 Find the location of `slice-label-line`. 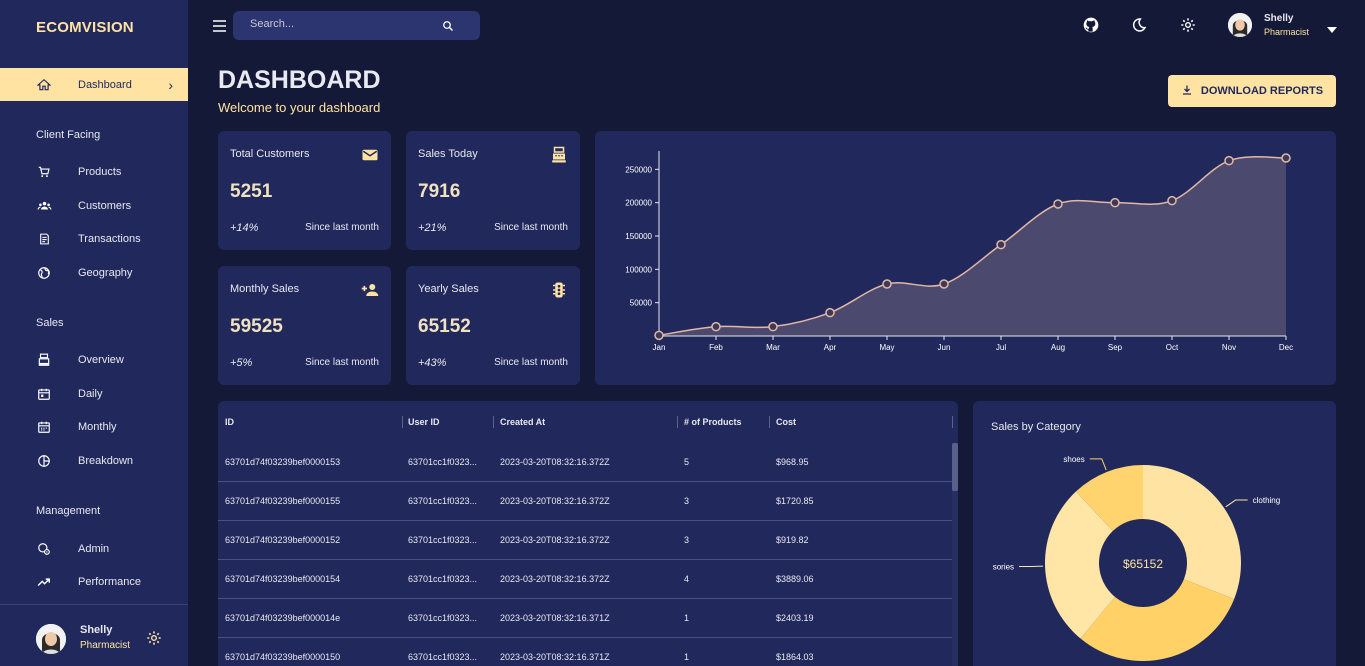

slice-label-line is located at coordinates (1236, 503).